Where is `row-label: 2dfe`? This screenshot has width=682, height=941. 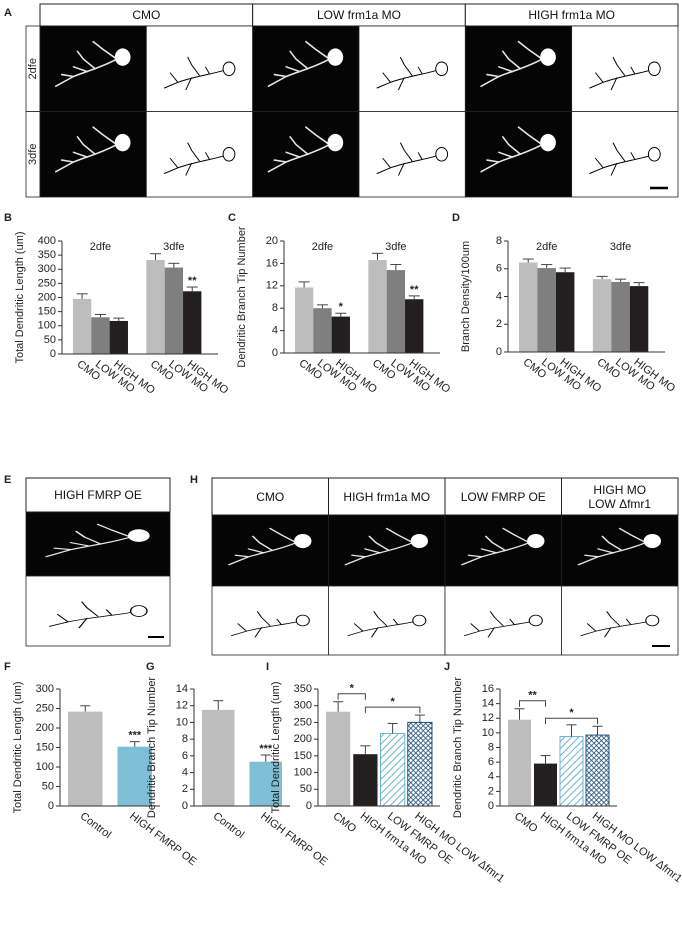 row-label: 2dfe is located at coordinates (33, 68).